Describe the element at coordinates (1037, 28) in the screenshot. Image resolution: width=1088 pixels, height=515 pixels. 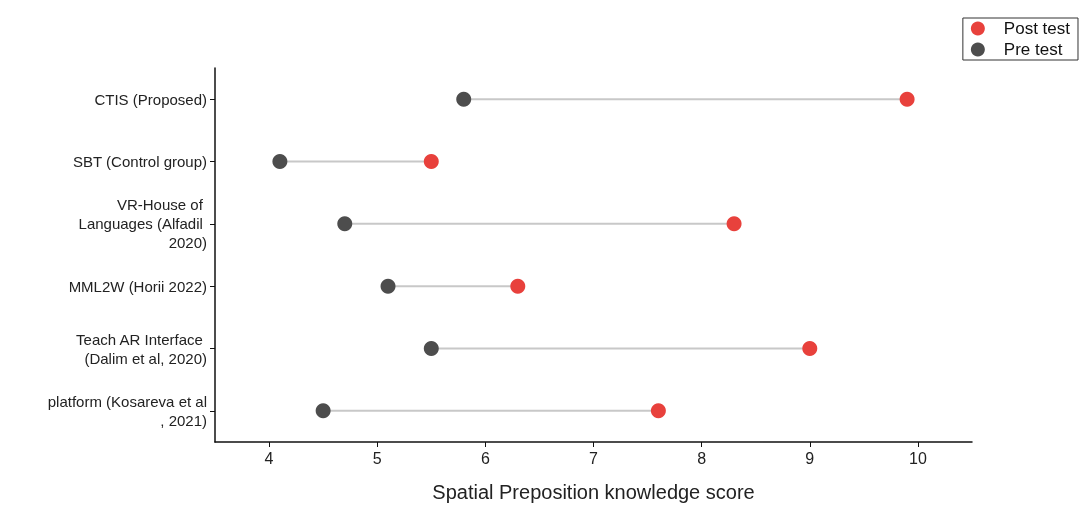
I see `legend-label: Post test` at that location.